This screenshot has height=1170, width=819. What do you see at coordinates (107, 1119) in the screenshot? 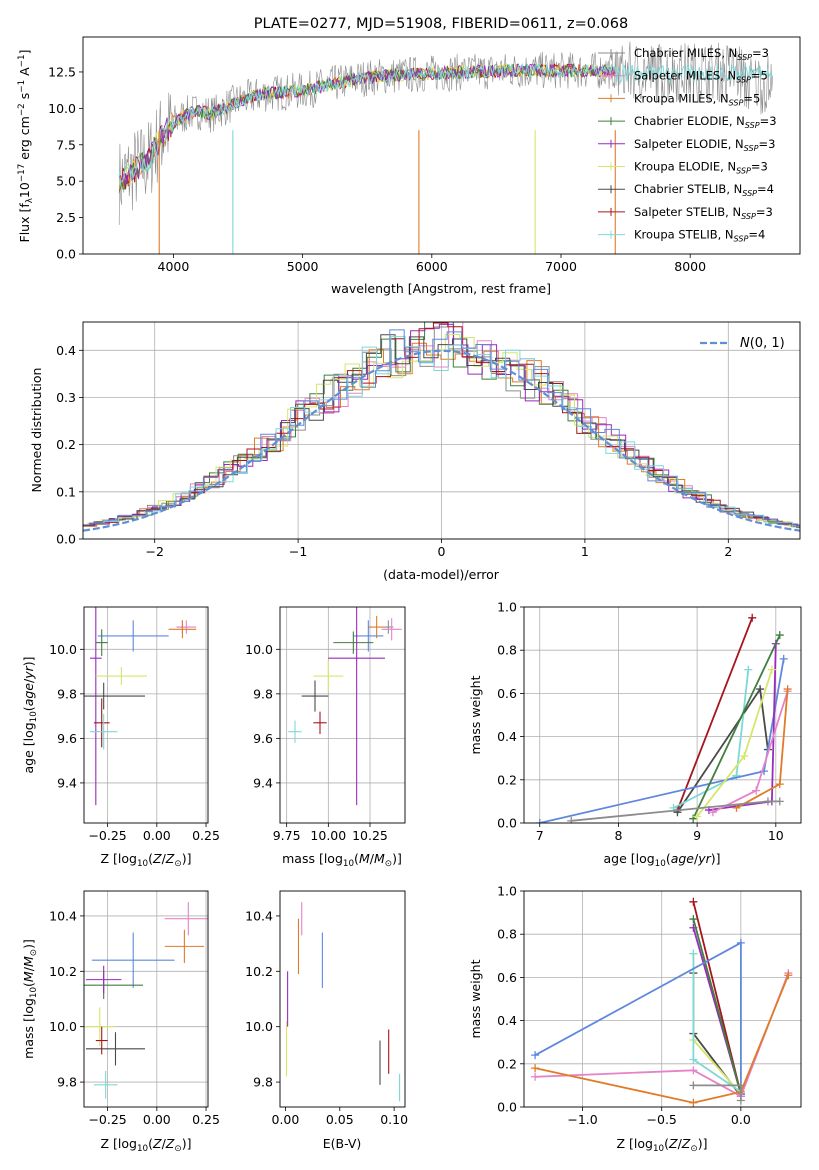
I see `x-tick-label: −0.25` at bounding box center [107, 1119].